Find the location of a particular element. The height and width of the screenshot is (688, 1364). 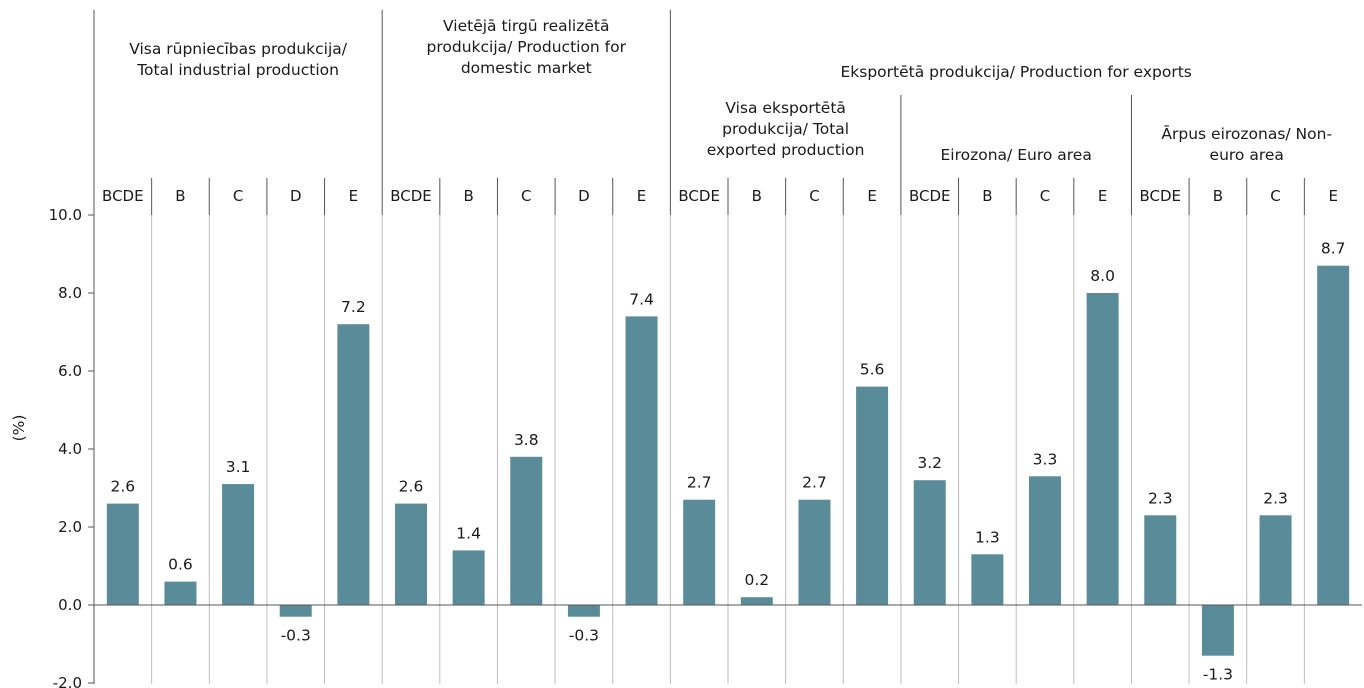

y-tick-label: 8.0 is located at coordinates (70, 293).